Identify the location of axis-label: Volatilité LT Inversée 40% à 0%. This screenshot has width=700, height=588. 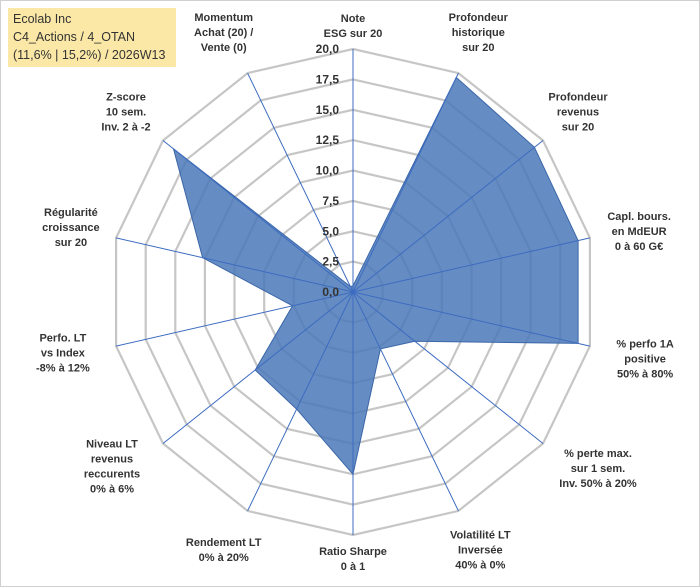
(480, 551).